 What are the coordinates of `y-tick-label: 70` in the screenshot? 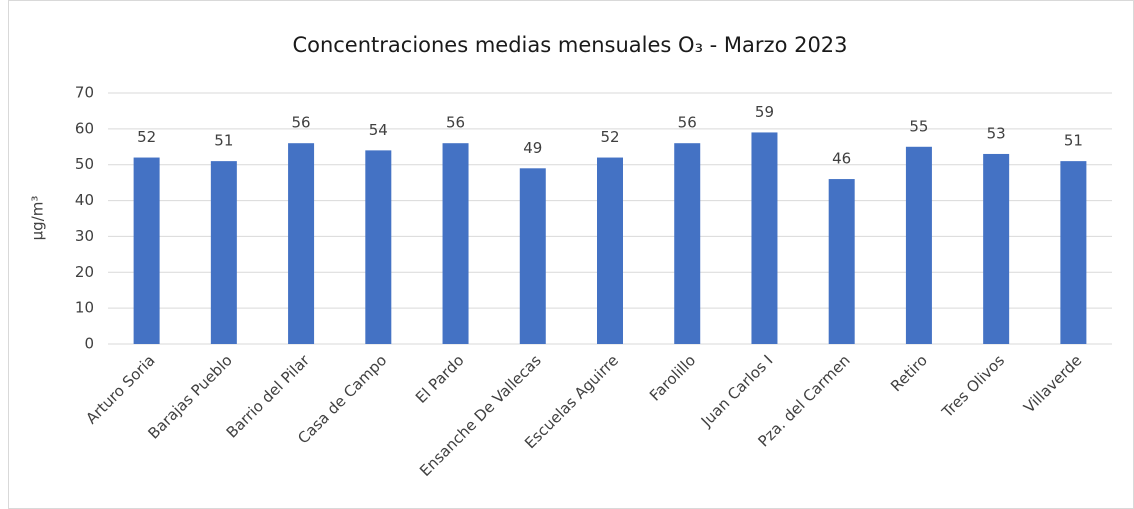 It's located at (84, 93).